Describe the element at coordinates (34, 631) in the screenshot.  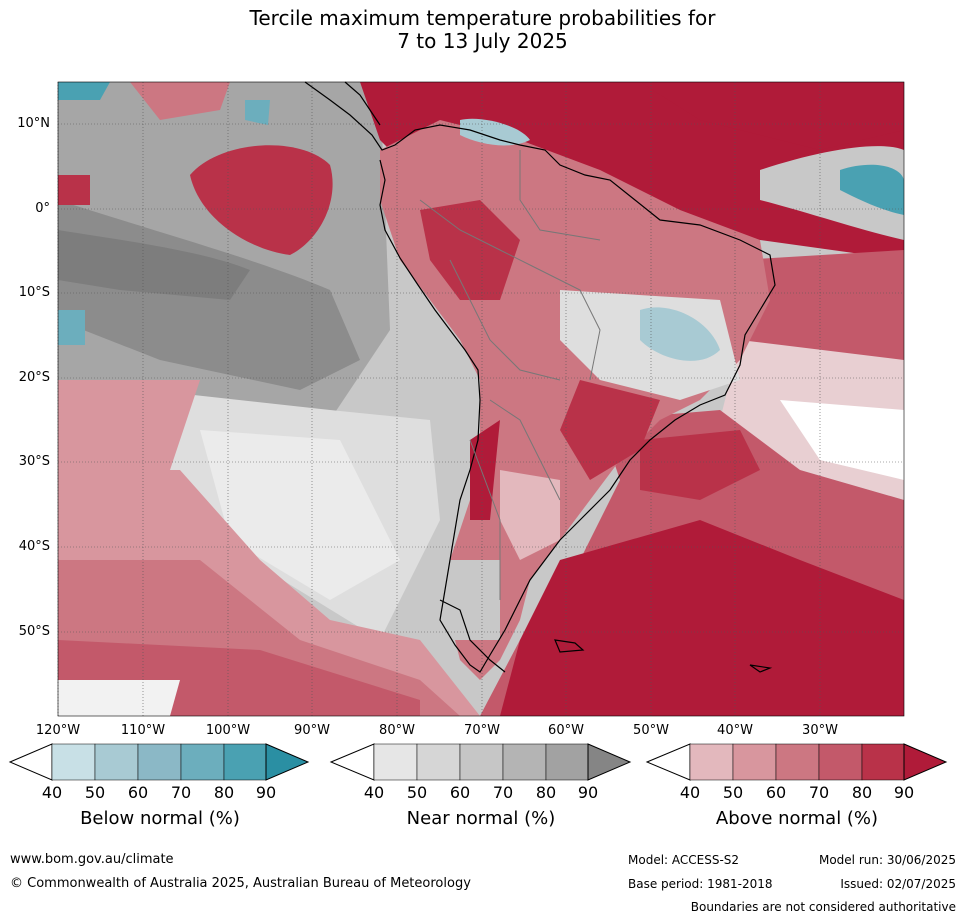
I see `lat-label: 50°S` at that location.